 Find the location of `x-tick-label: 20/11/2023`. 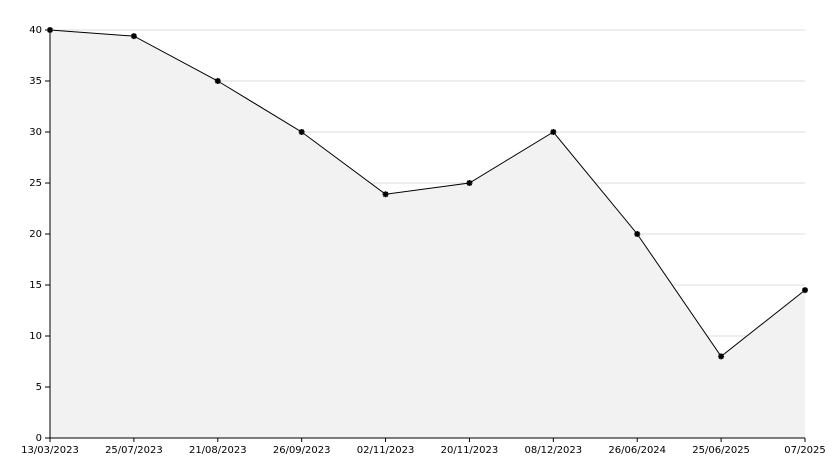

x-tick-label: 20/11/2023 is located at coordinates (470, 450).